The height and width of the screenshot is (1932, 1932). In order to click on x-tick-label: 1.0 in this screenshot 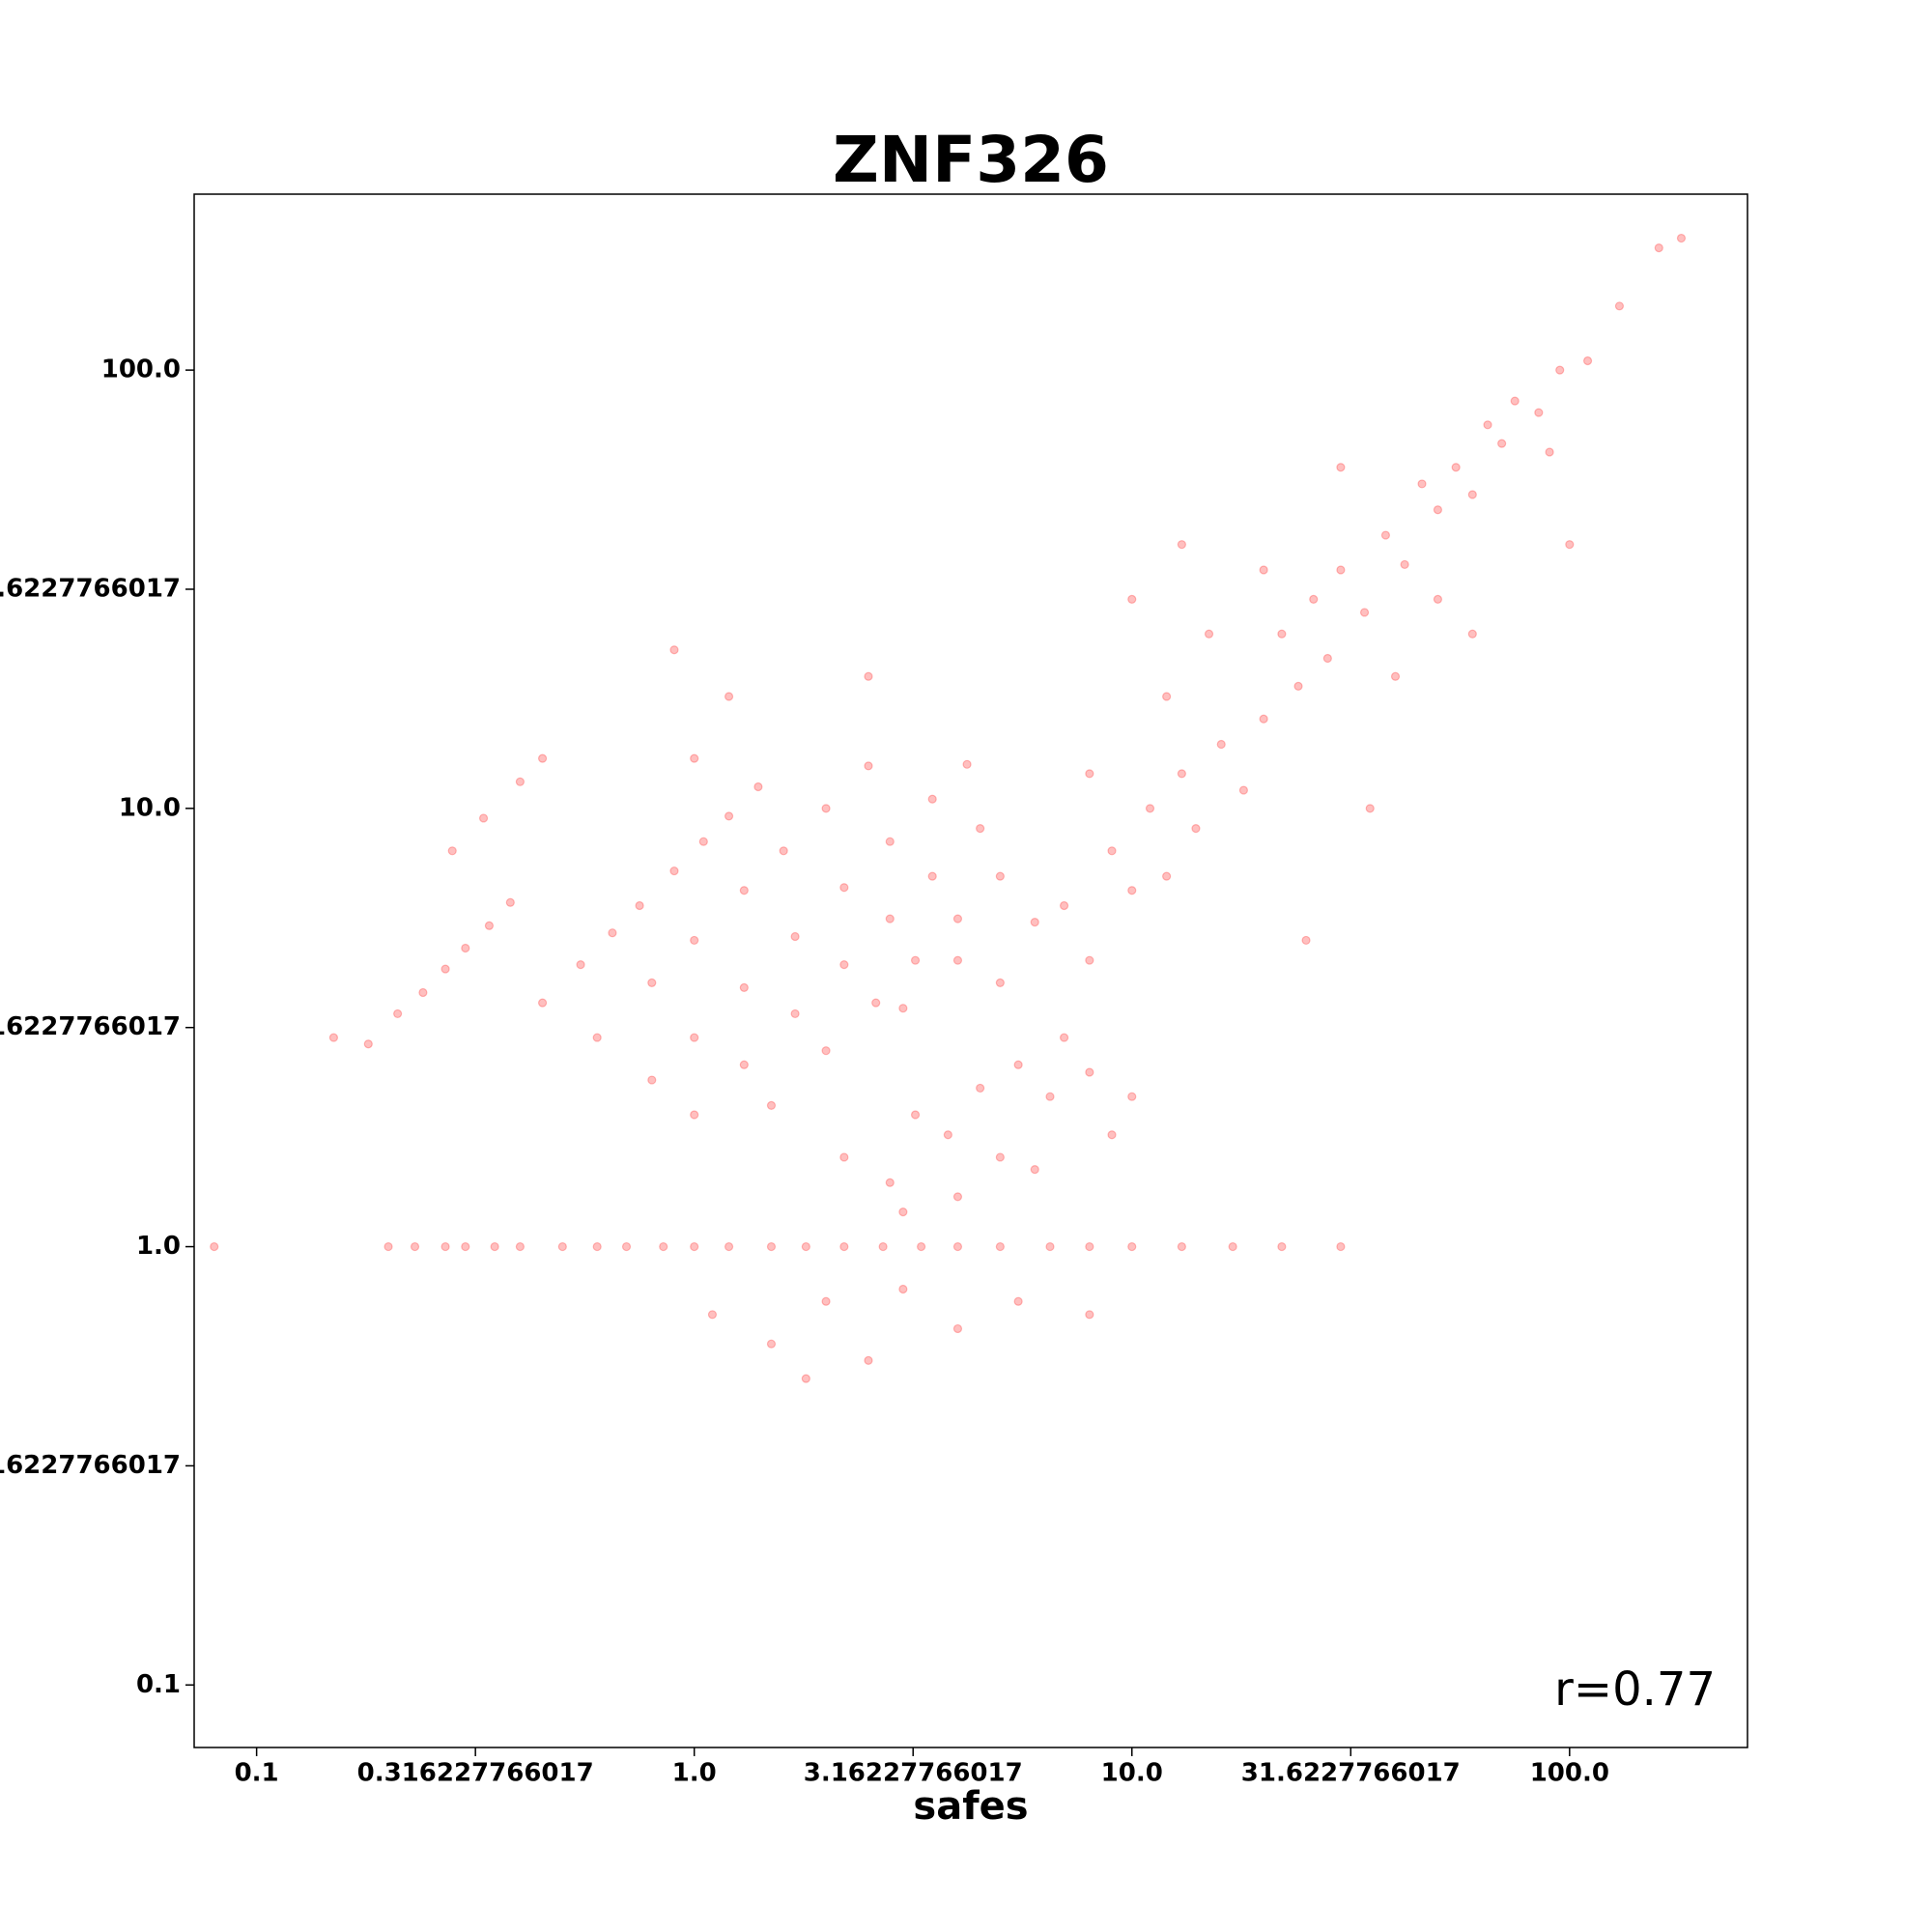, I will do `click(694, 1773)`.